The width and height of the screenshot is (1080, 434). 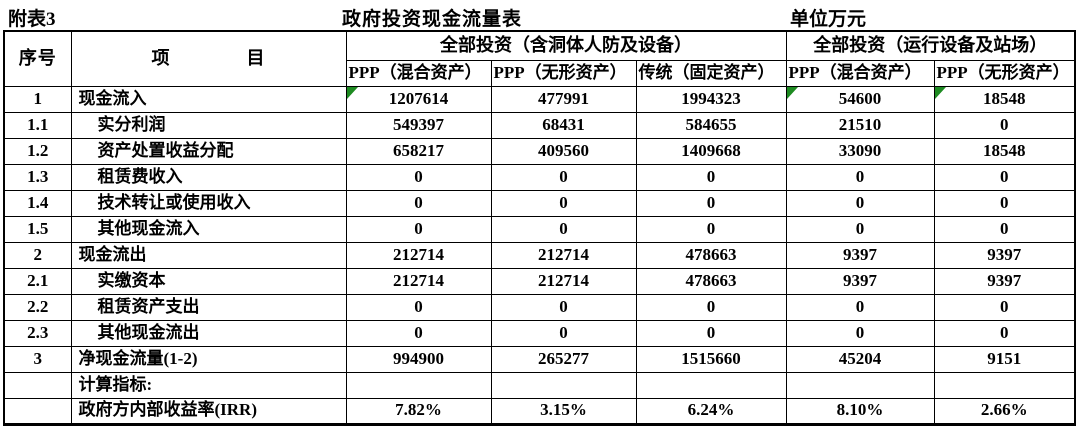 I want to click on table-row: 1.2 资产处置收益分配 658217 409560 1409668 33090 18548, so click(x=539, y=151).